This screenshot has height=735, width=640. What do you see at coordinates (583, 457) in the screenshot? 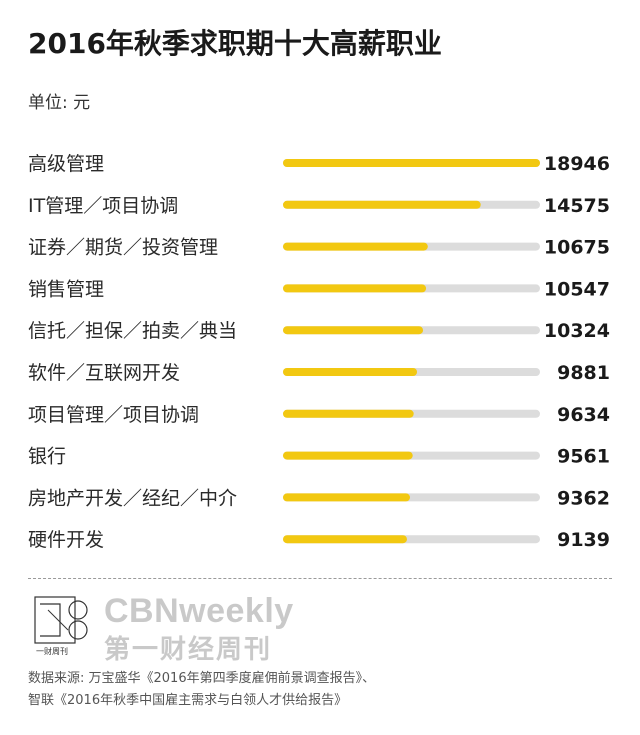
I see `value-label: 9561` at bounding box center [583, 457].